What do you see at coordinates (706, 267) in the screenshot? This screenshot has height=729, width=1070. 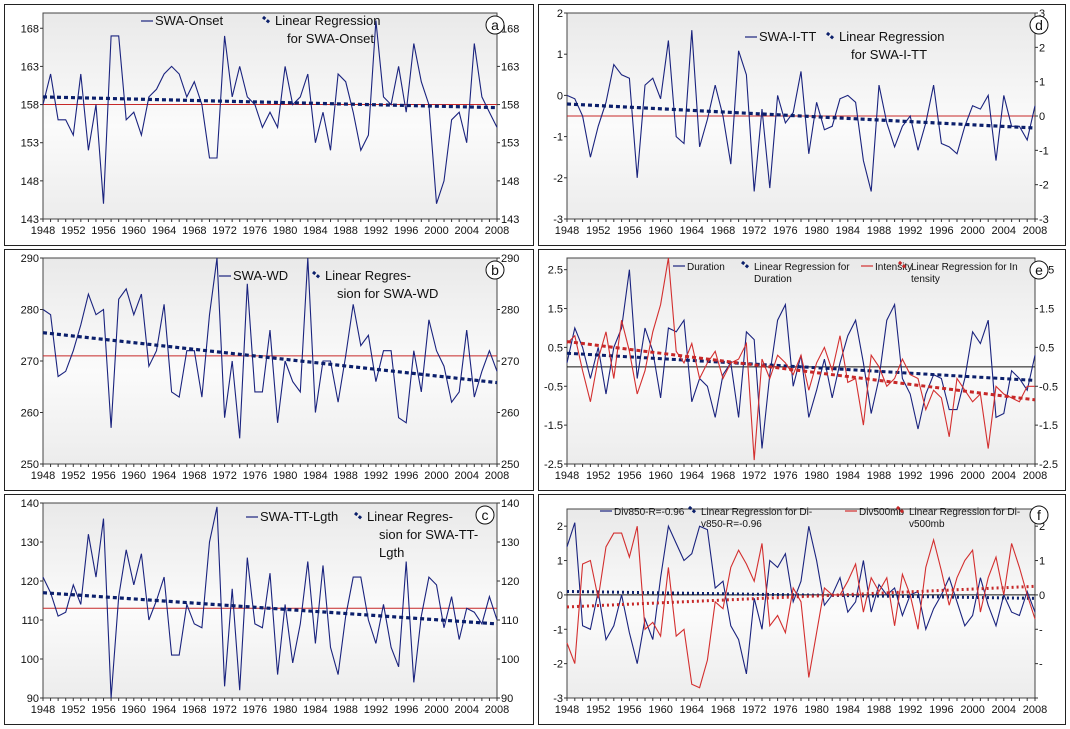 I see `legend-label: Duration` at bounding box center [706, 267].